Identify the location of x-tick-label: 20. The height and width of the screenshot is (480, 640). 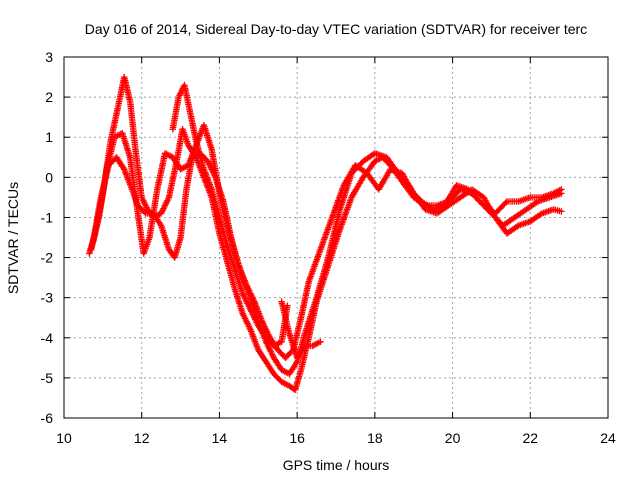
(453, 438).